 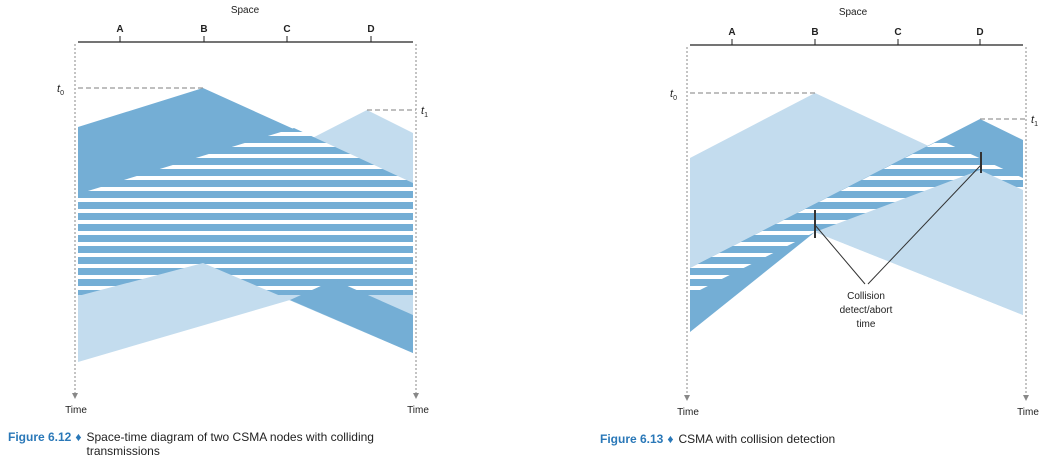 I want to click on transmission-b-tail, so click(x=351, y=316).